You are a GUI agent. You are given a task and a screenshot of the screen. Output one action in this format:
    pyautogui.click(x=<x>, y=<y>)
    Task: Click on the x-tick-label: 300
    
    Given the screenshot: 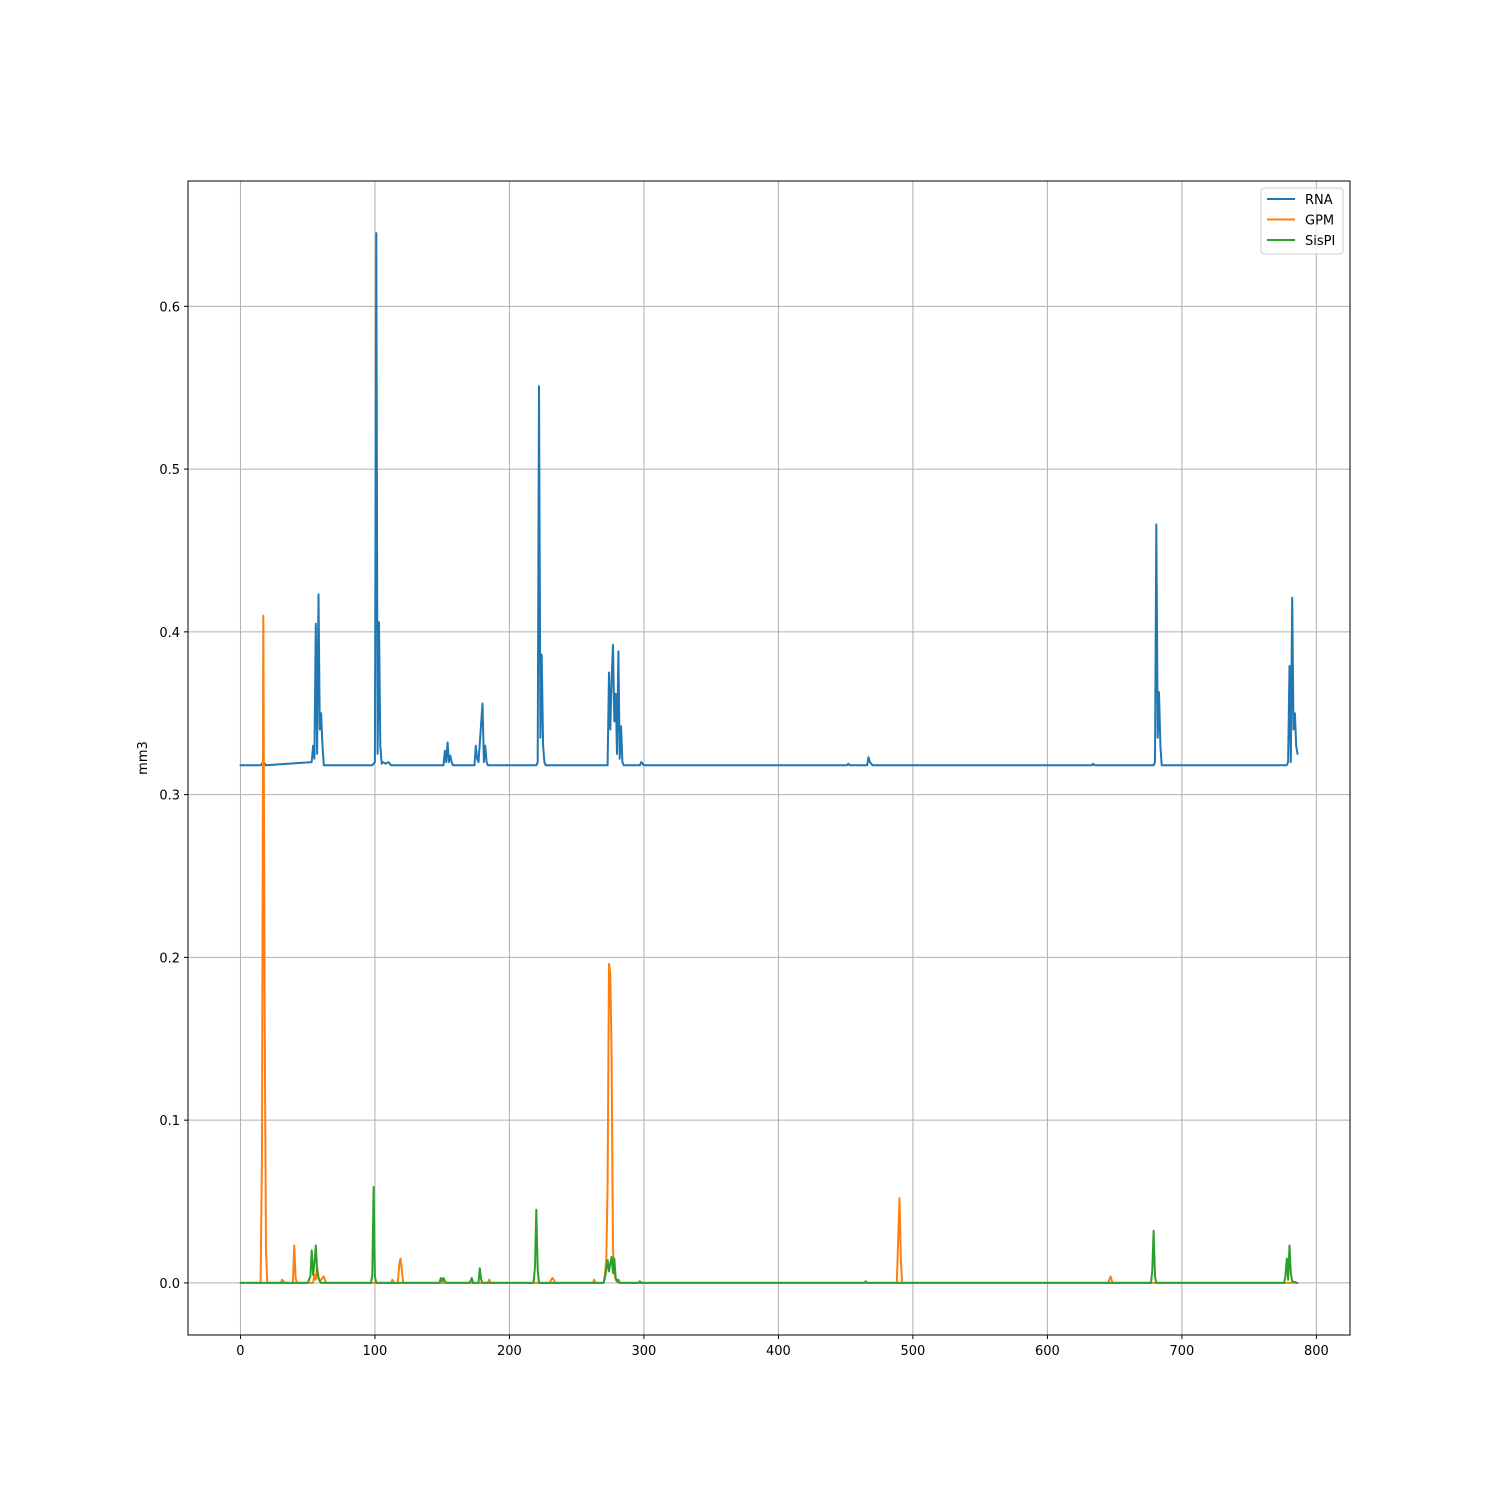 What is the action you would take?
    pyautogui.click(x=644, y=1351)
    